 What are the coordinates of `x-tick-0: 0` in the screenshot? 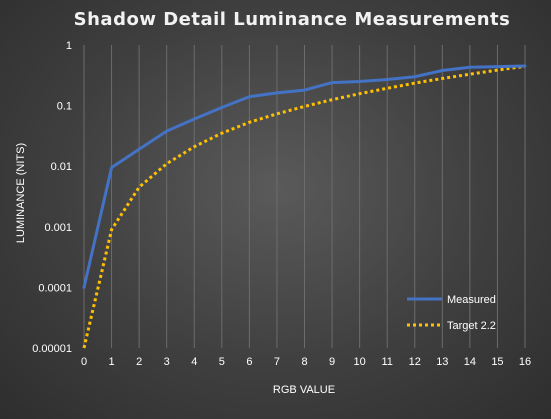 It's located at (84, 362).